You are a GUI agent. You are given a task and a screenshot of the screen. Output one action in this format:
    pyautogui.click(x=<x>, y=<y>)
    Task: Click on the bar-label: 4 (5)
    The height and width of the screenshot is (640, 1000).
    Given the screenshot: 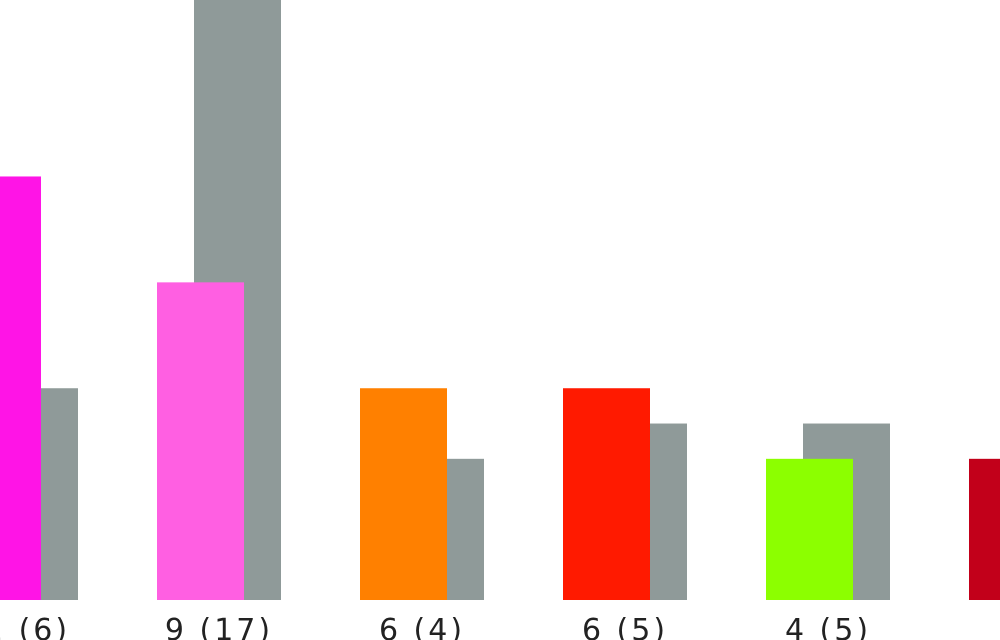 What is the action you would take?
    pyautogui.click(x=828, y=626)
    